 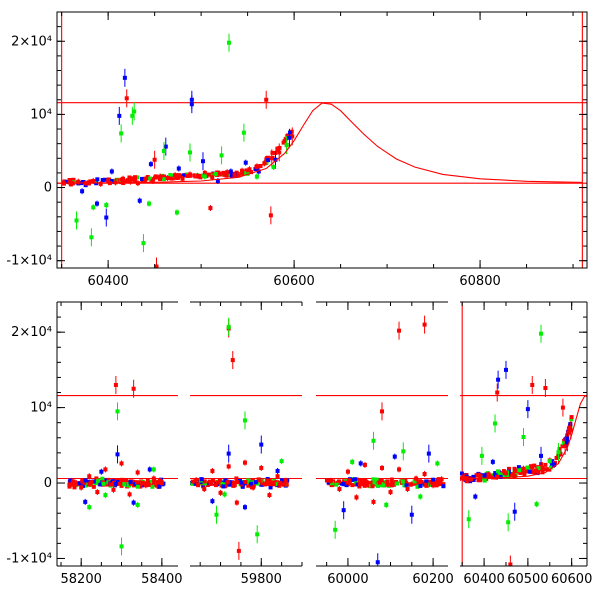 I want to click on bottom-ytick-label: 2×10⁴, so click(x=31, y=332).